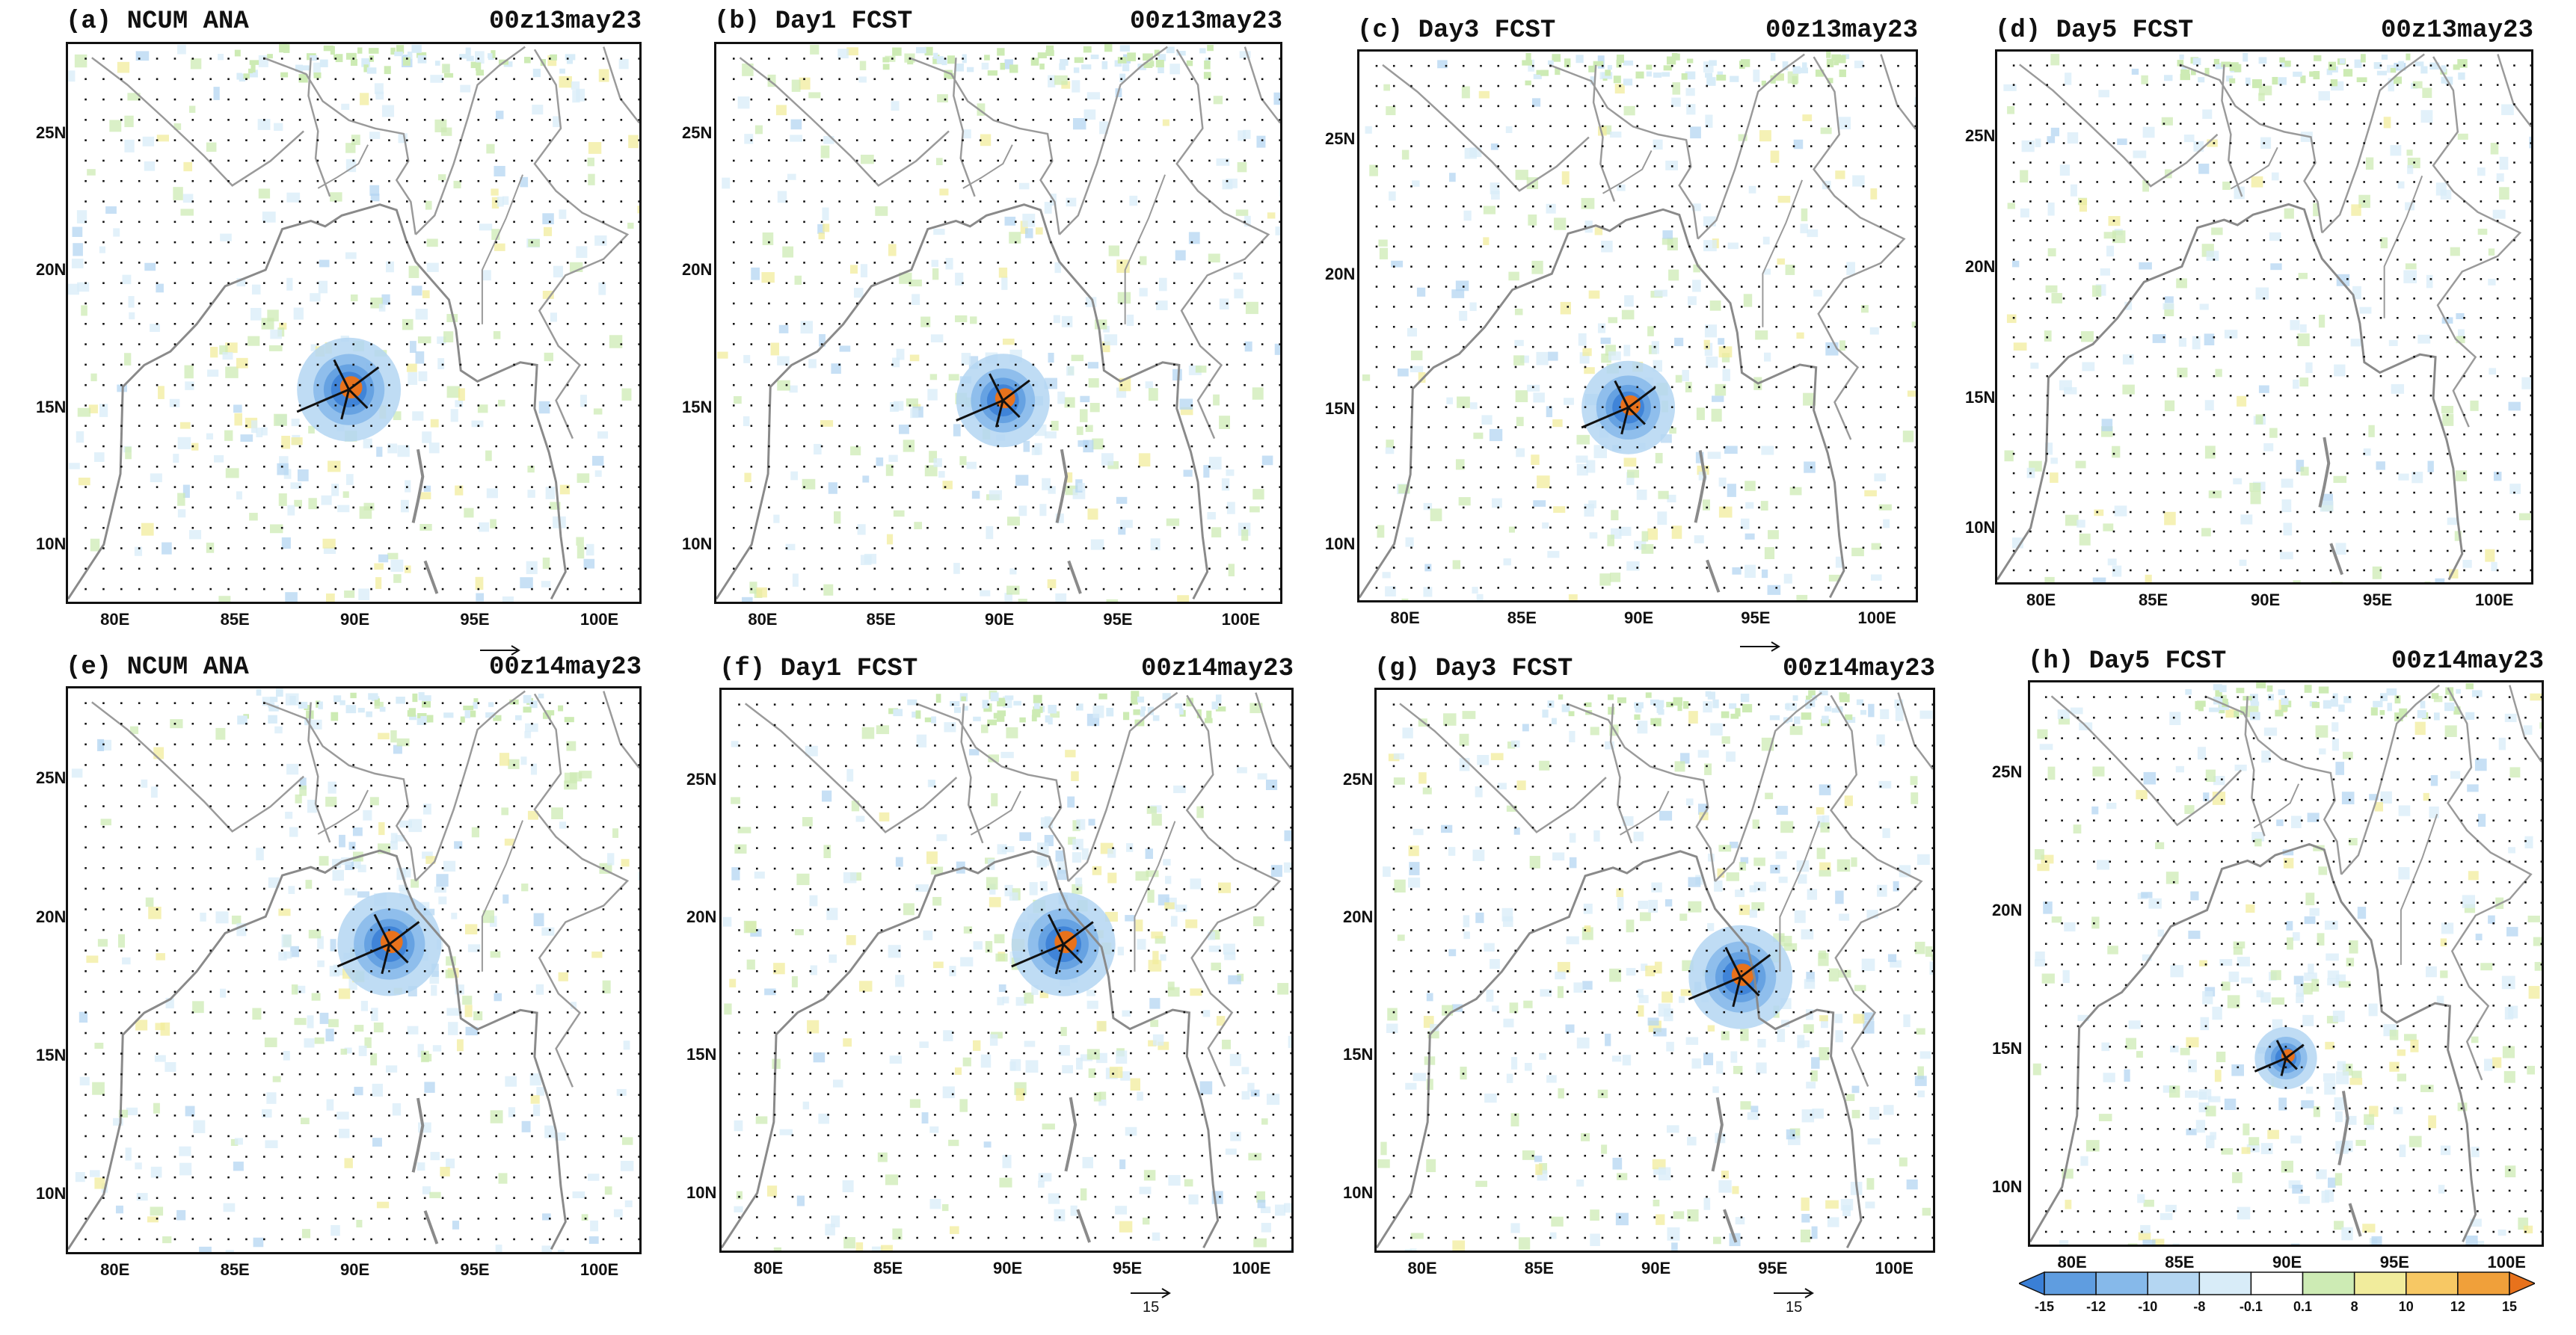  Describe the element at coordinates (2127, 661) in the screenshot. I see `panel-title: (h) Day5 FCST` at that location.